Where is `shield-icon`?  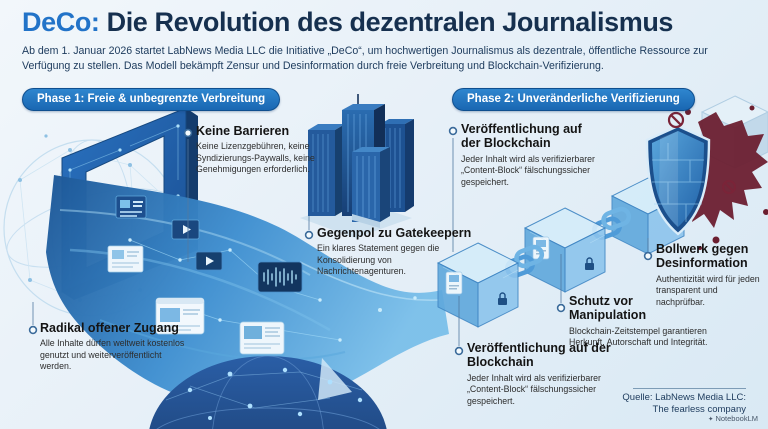 shield-icon is located at coordinates (678, 180).